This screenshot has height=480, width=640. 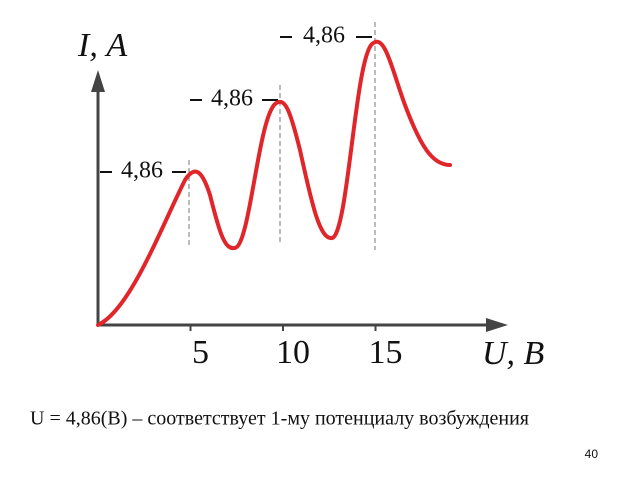 What do you see at coordinates (200, 352) in the screenshot?
I see `x-tick-label: 5` at bounding box center [200, 352].